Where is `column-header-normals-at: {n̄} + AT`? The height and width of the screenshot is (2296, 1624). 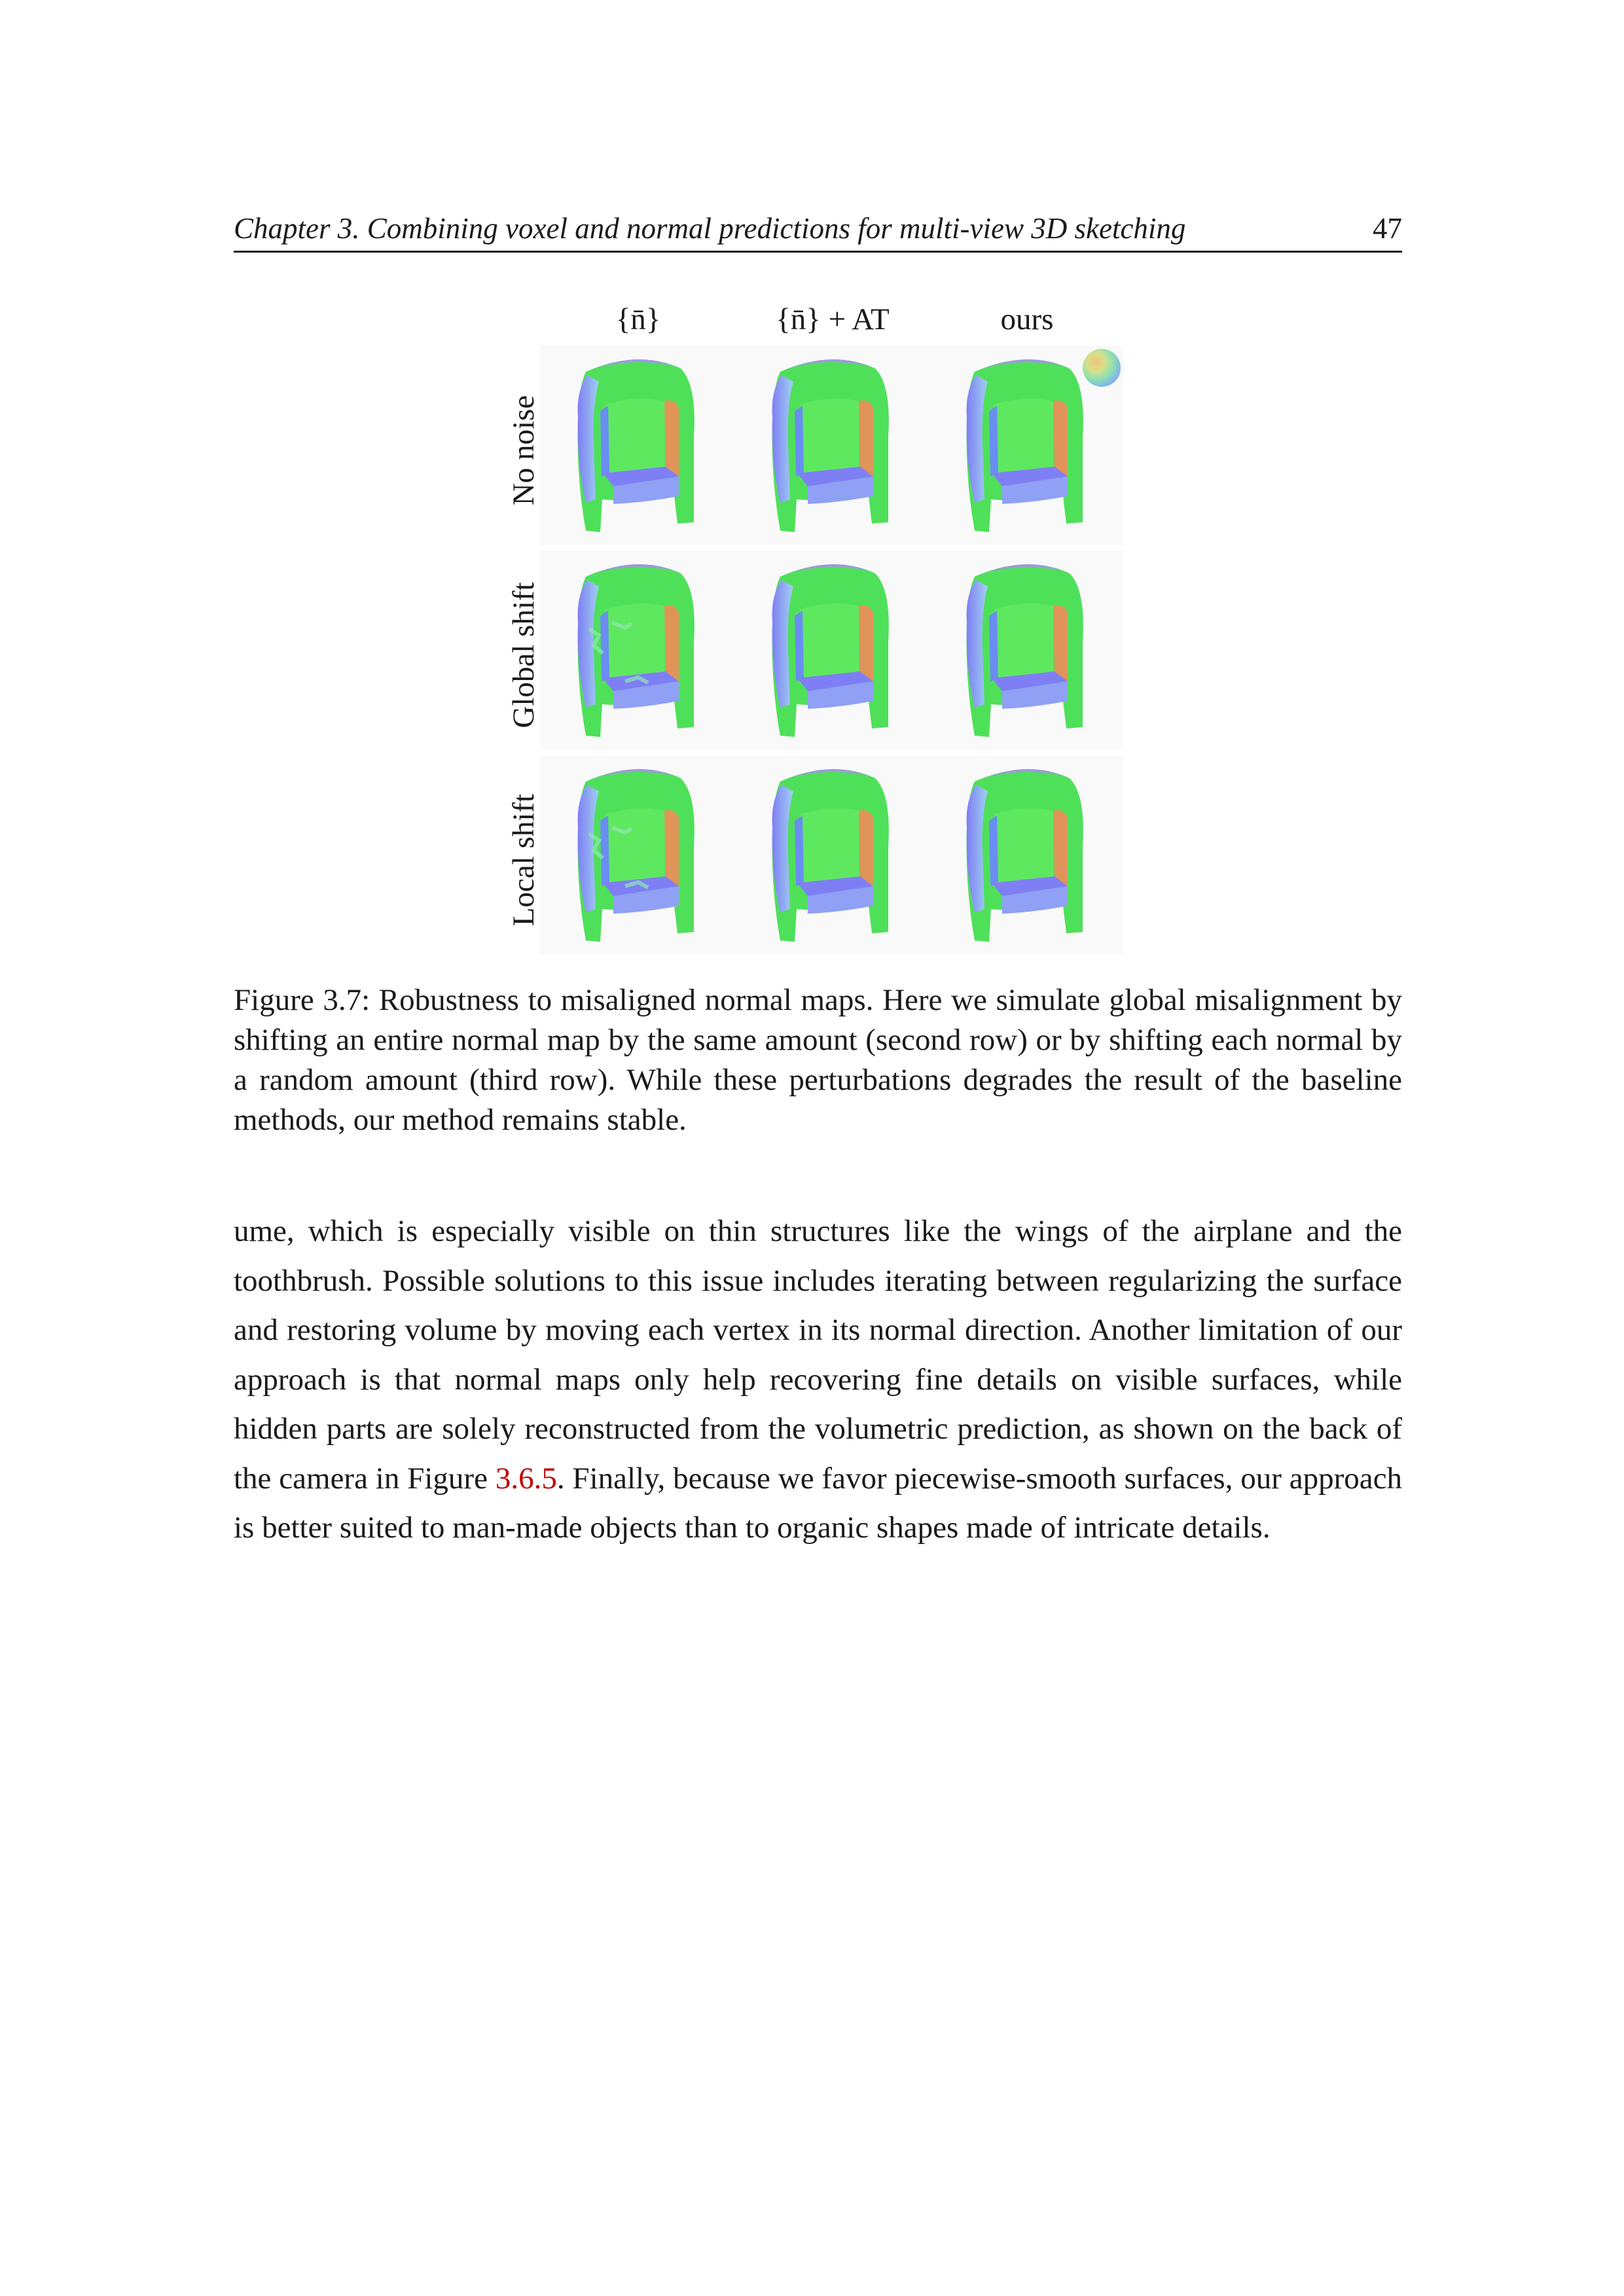 column-header-normals-at: {n̄} + AT is located at coordinates (833, 319).